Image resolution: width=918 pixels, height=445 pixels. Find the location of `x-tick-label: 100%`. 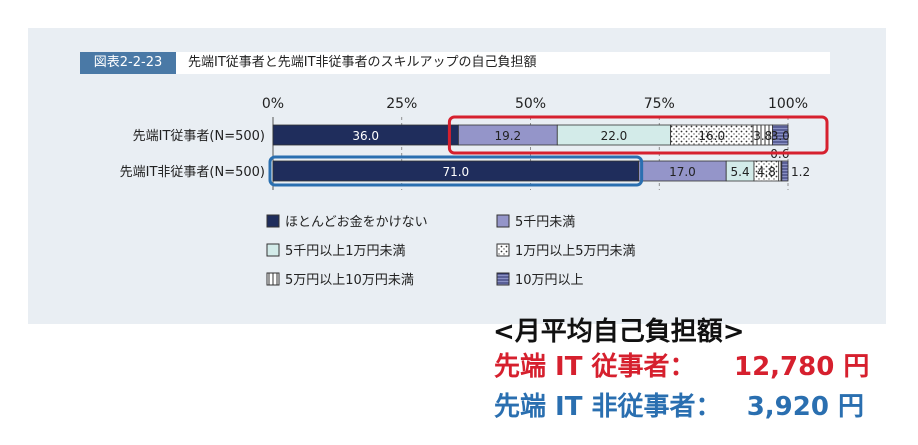

x-tick-label: 100% is located at coordinates (788, 104).